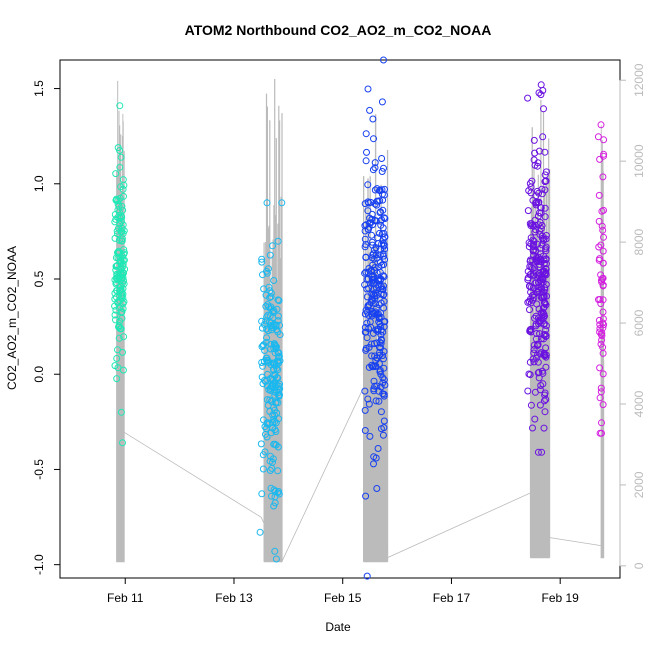 The height and width of the screenshot is (650, 650). Describe the element at coordinates (273, 321) in the screenshot. I see `altitude-series-line` at that location.